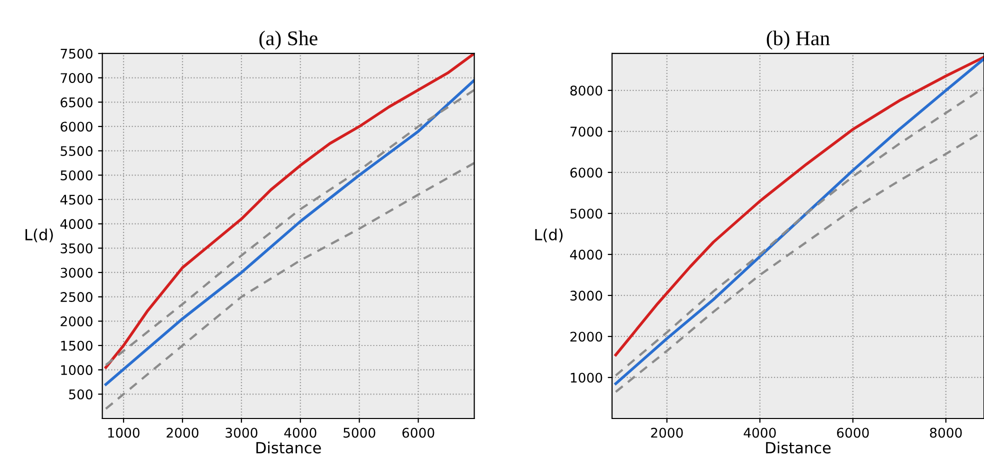 This screenshot has height=465, width=984. What do you see at coordinates (288, 40) in the screenshot?
I see `chart-title: (a) She` at bounding box center [288, 40].